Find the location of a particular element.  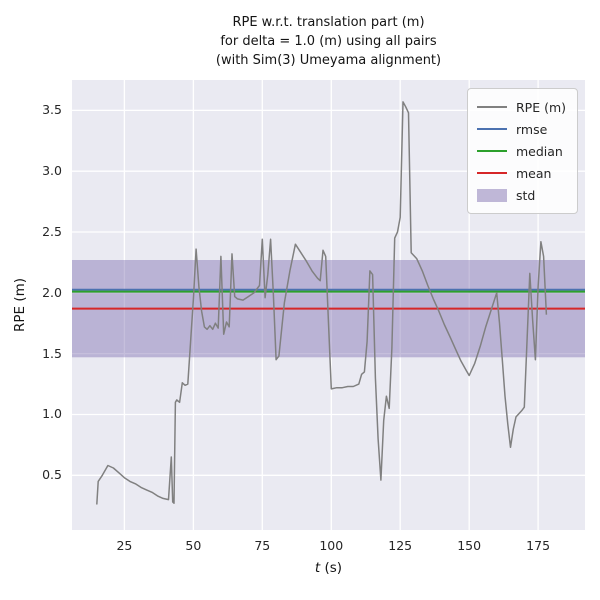

legend-label: RPE (m) is located at coordinates (540, 107).